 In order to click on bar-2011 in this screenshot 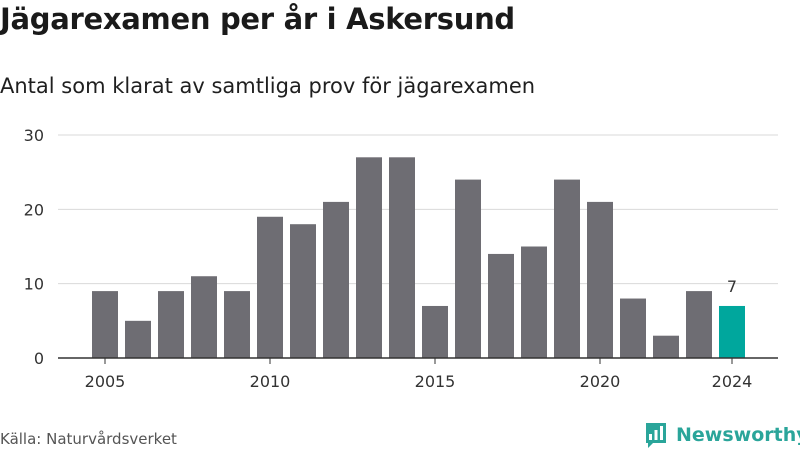, I will do `click(303, 291)`.